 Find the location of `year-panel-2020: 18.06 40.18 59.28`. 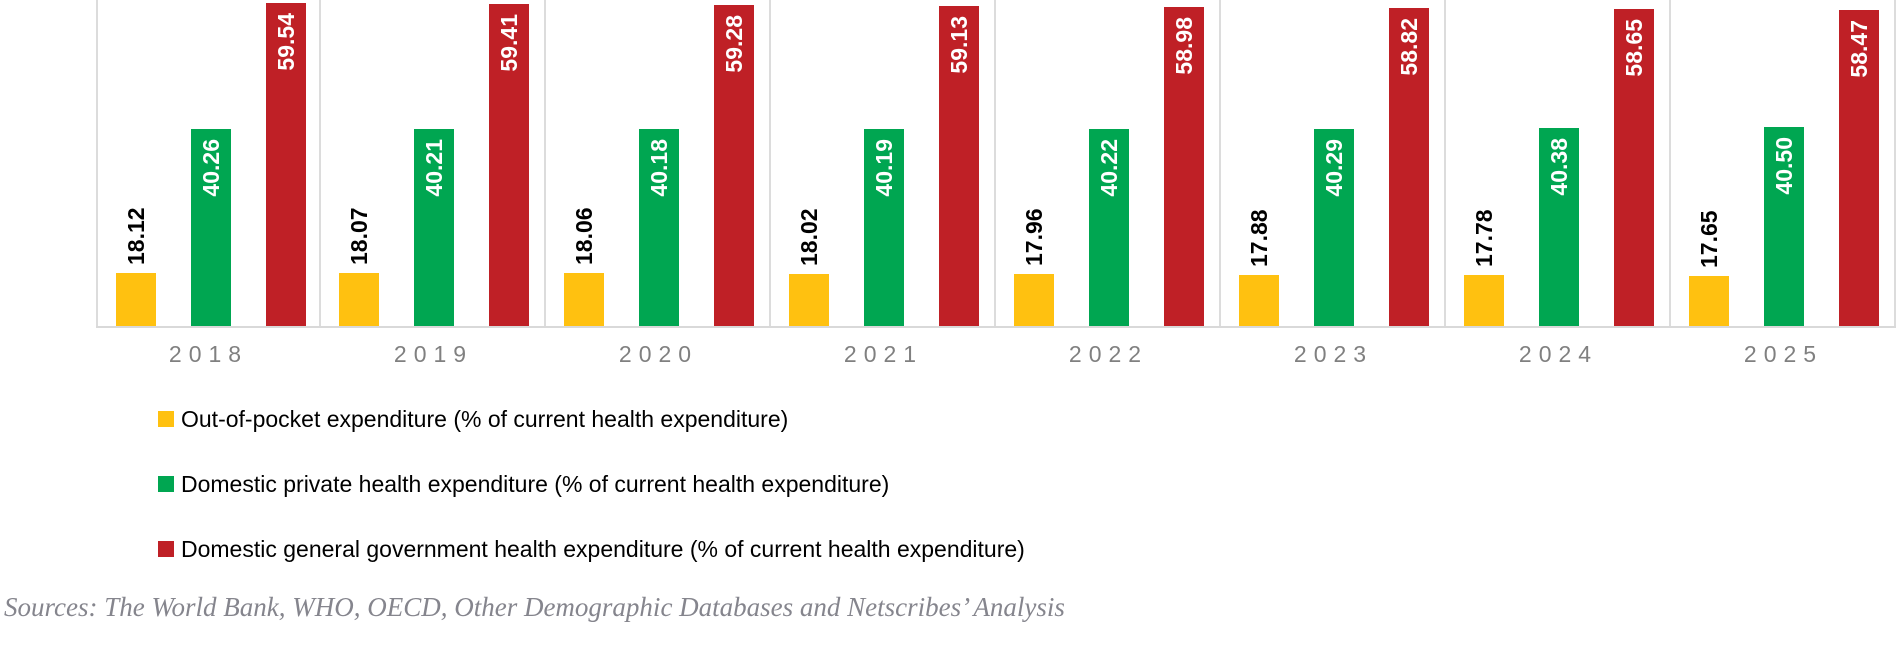

year-panel-2020: 18.06 40.18 59.28 is located at coordinates (658, 163).